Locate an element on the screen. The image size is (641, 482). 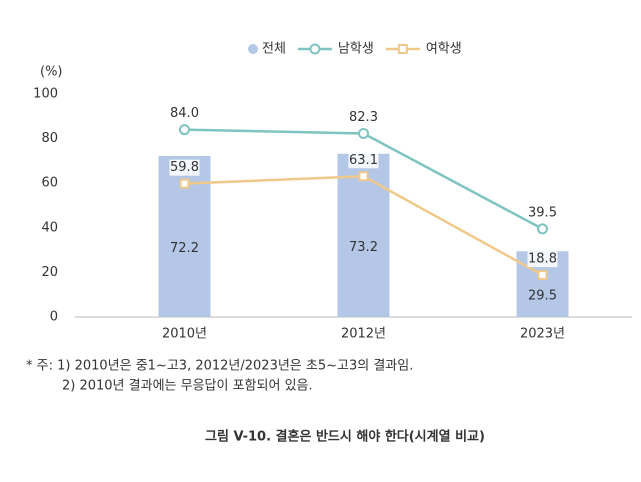
y-tick-label: 20 is located at coordinates (49, 272).